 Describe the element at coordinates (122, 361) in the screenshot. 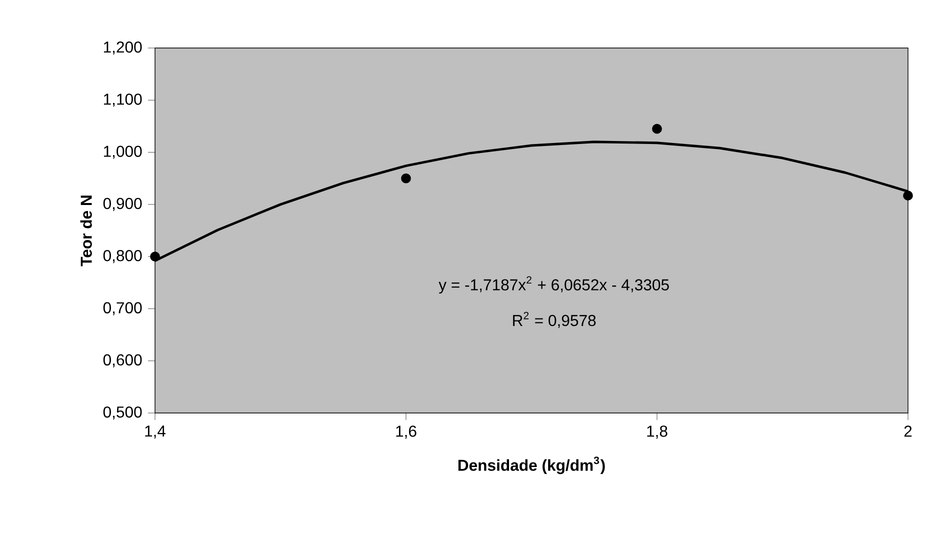

I see `y-tick-label: 0,600` at that location.